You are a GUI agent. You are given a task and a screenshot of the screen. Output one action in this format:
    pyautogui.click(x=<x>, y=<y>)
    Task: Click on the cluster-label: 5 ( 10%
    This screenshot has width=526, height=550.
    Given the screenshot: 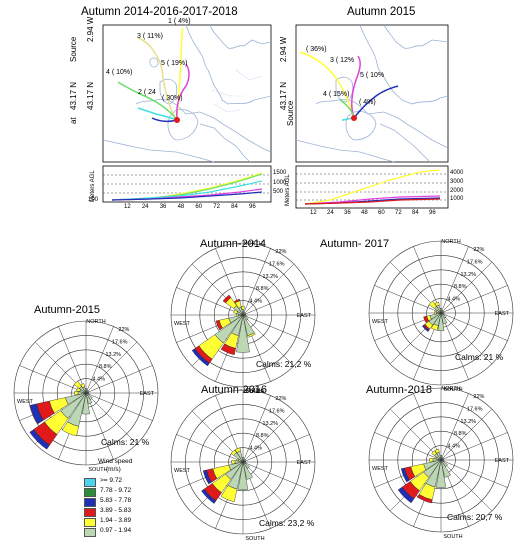 What is the action you would take?
    pyautogui.click(x=372, y=75)
    